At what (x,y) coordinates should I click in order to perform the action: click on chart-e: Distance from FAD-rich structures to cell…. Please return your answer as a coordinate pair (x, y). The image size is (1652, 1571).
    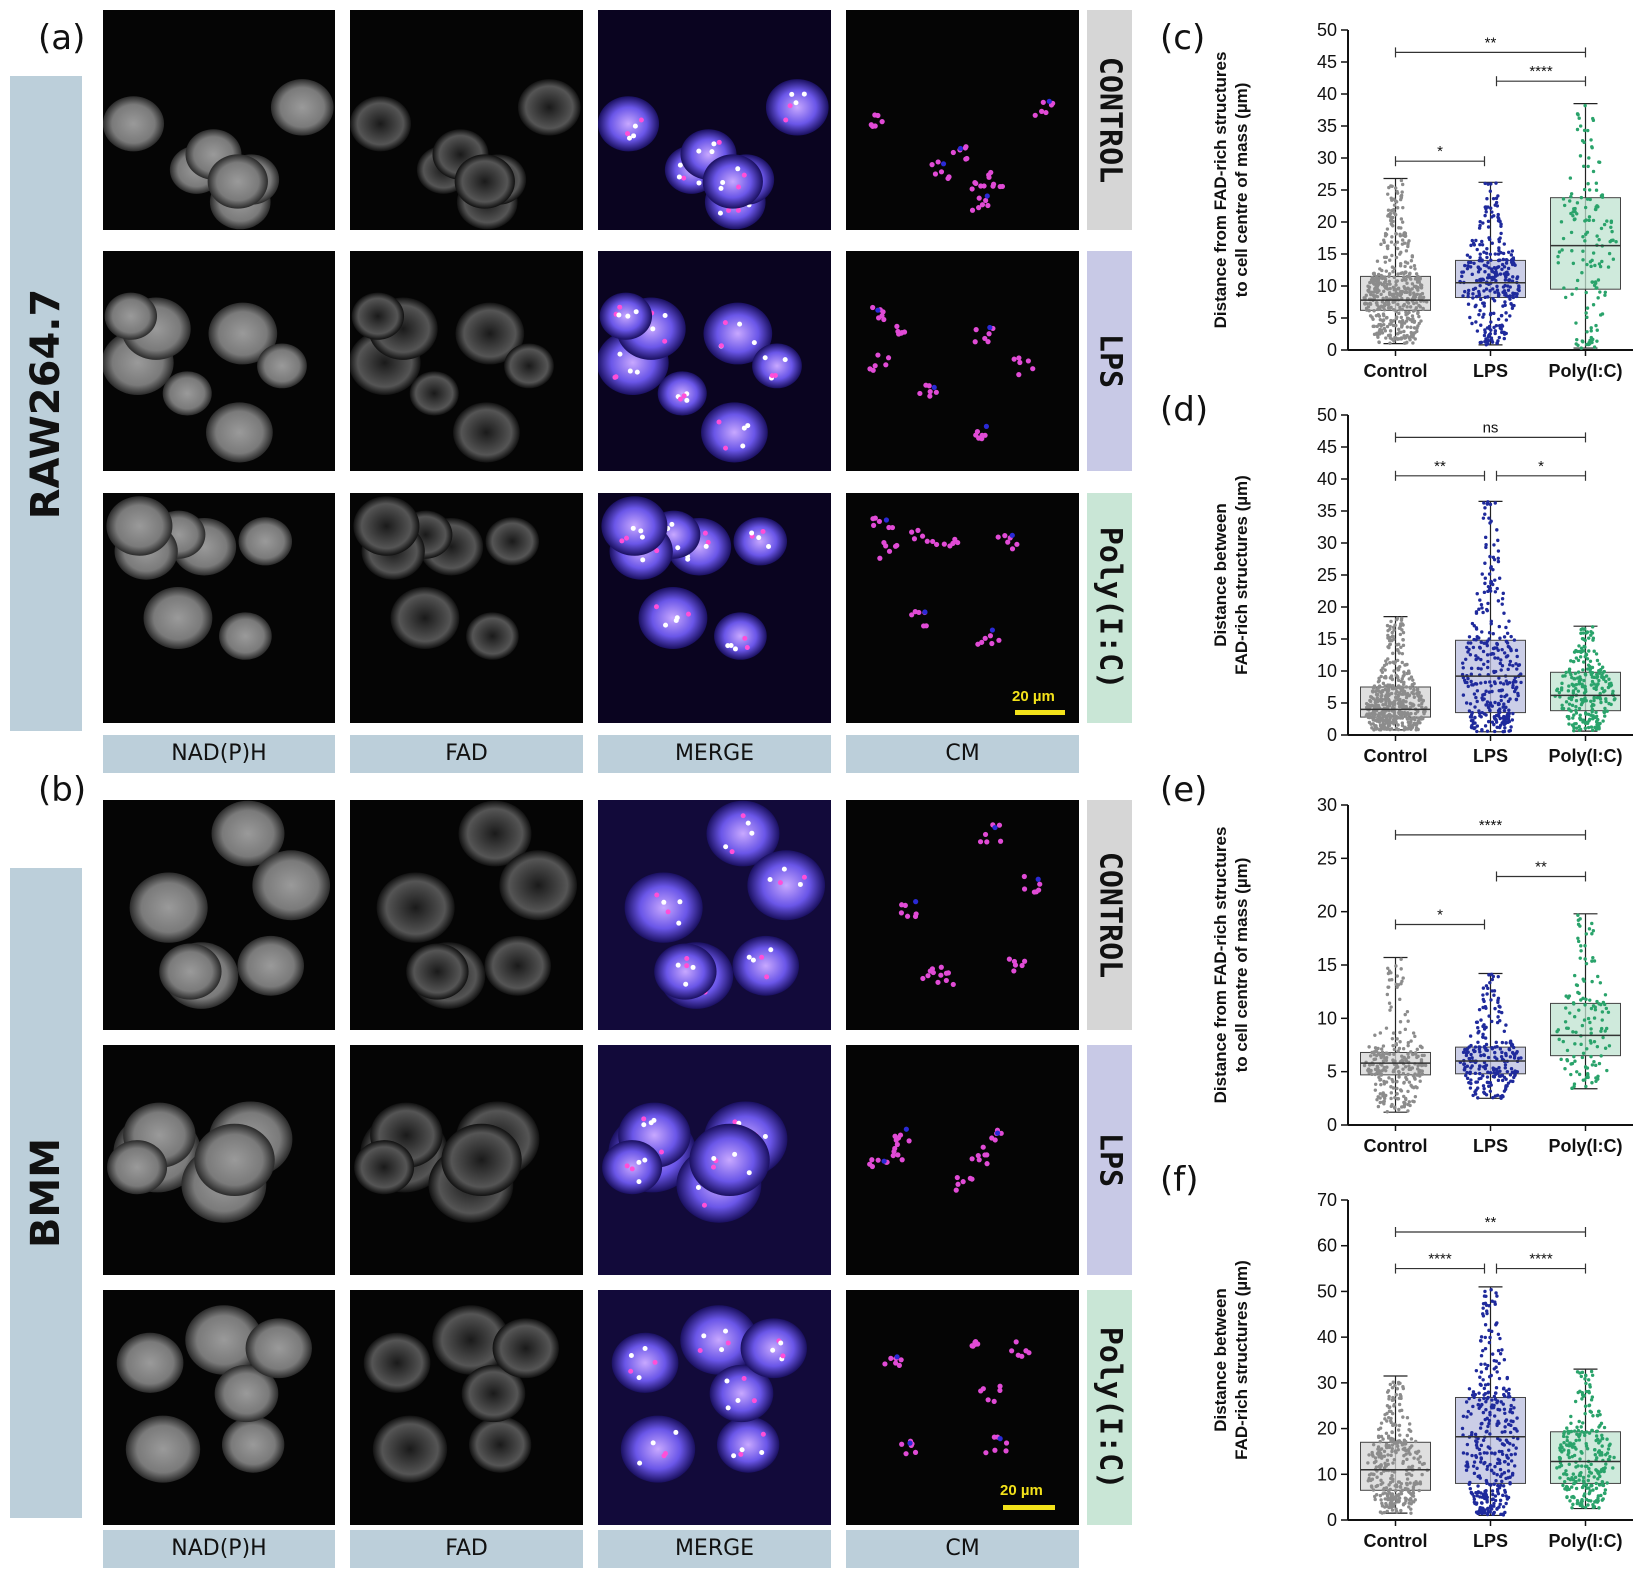
    Looking at the image, I should click on (1422, 975).